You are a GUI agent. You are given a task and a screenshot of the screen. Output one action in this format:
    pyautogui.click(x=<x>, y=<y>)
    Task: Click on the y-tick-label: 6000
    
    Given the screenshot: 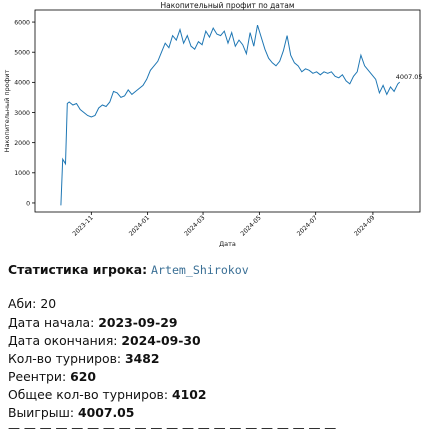 What is the action you would take?
    pyautogui.click(x=22, y=22)
    